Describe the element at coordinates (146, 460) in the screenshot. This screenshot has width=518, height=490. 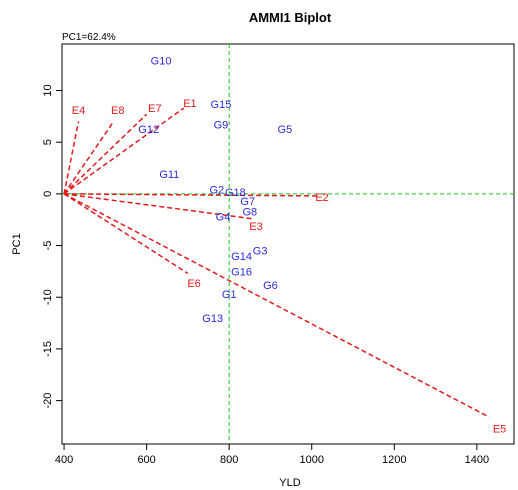
I see `x-tick-label-600: 600` at that location.